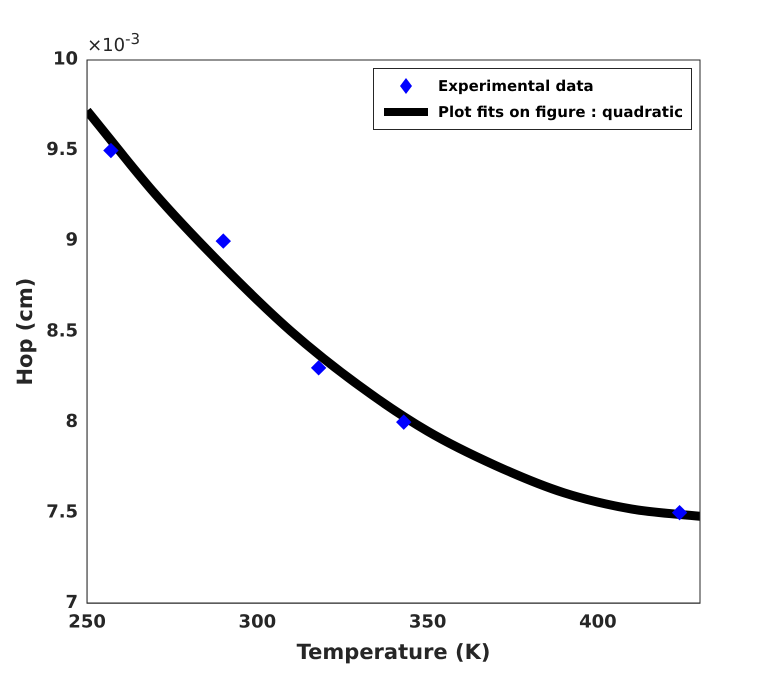 The image size is (762, 678). Describe the element at coordinates (87, 622) in the screenshot. I see `x-tick-label: 250` at that location.